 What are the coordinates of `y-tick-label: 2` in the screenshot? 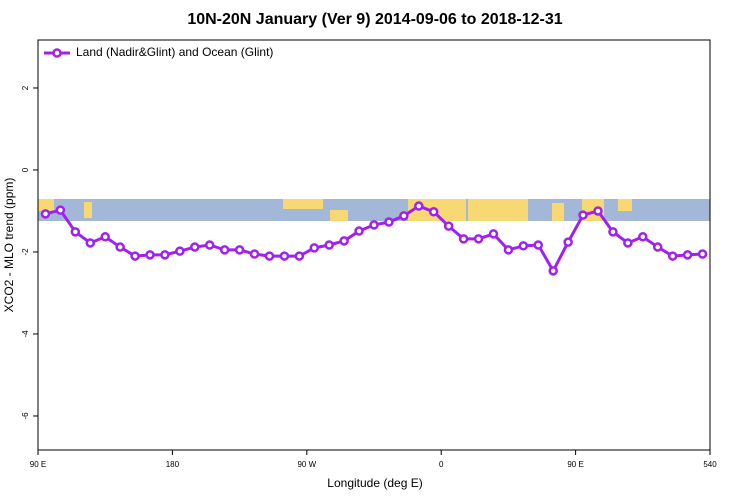 It's located at (25, 87).